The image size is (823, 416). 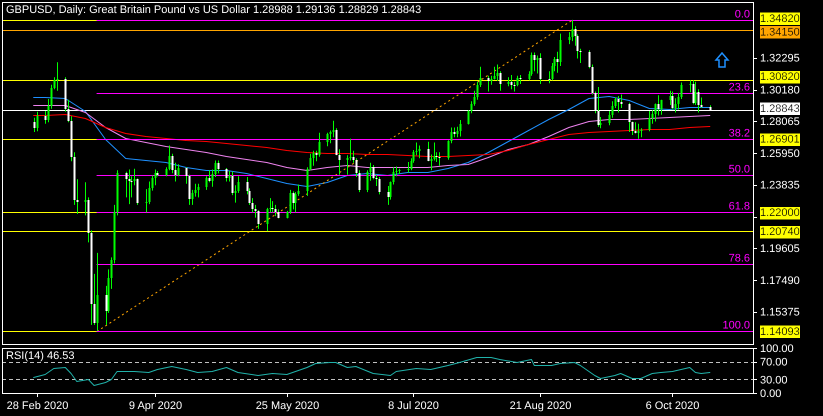 What do you see at coordinates (780, 312) in the screenshot?
I see `y-tick-label: 1.15375` at bounding box center [780, 312].